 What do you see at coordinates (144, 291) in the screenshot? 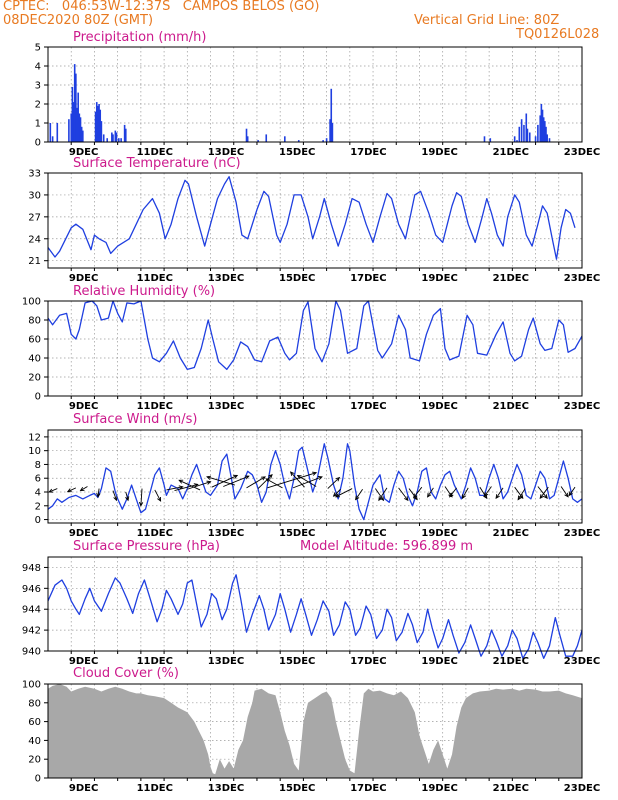
I see `rh-title: Relative Humidity (%)` at bounding box center [144, 291].